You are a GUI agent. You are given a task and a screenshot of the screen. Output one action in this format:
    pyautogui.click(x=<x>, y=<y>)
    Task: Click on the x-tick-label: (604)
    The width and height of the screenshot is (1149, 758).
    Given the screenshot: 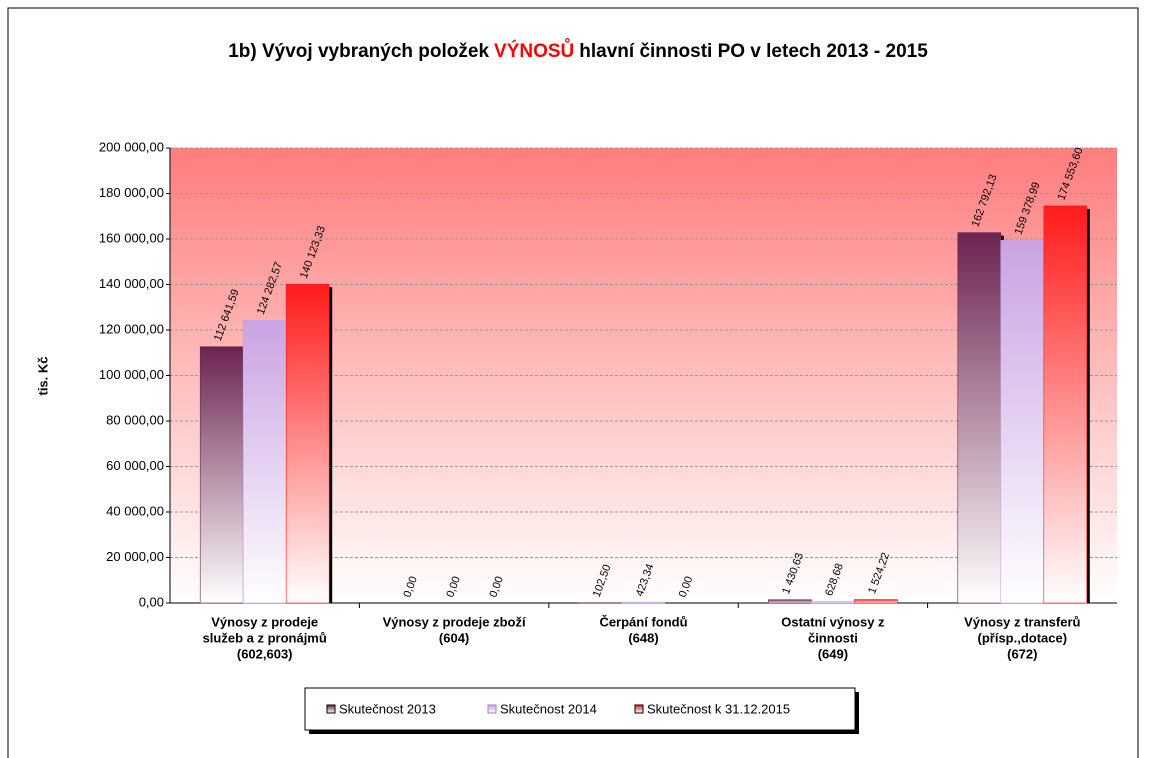 What is the action you would take?
    pyautogui.click(x=454, y=637)
    